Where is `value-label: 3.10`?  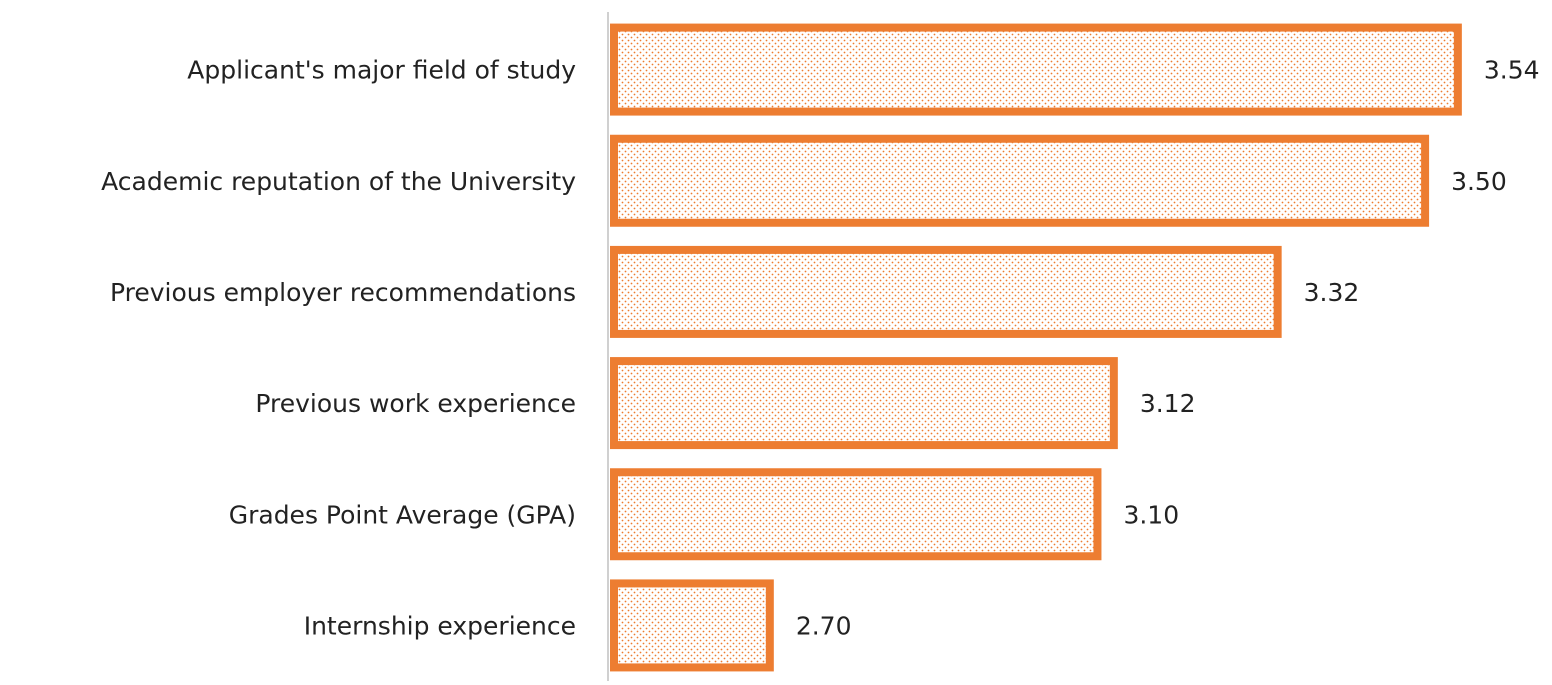
value-label: 3.10 is located at coordinates (1151, 514).